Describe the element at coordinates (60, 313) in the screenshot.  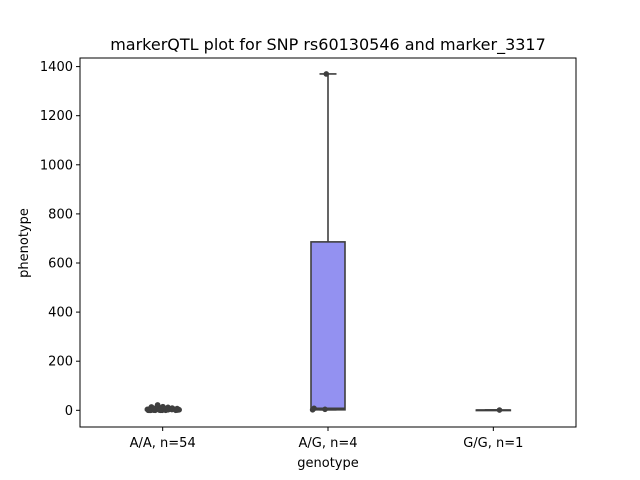
I see `y-tick-label: 400` at that location.